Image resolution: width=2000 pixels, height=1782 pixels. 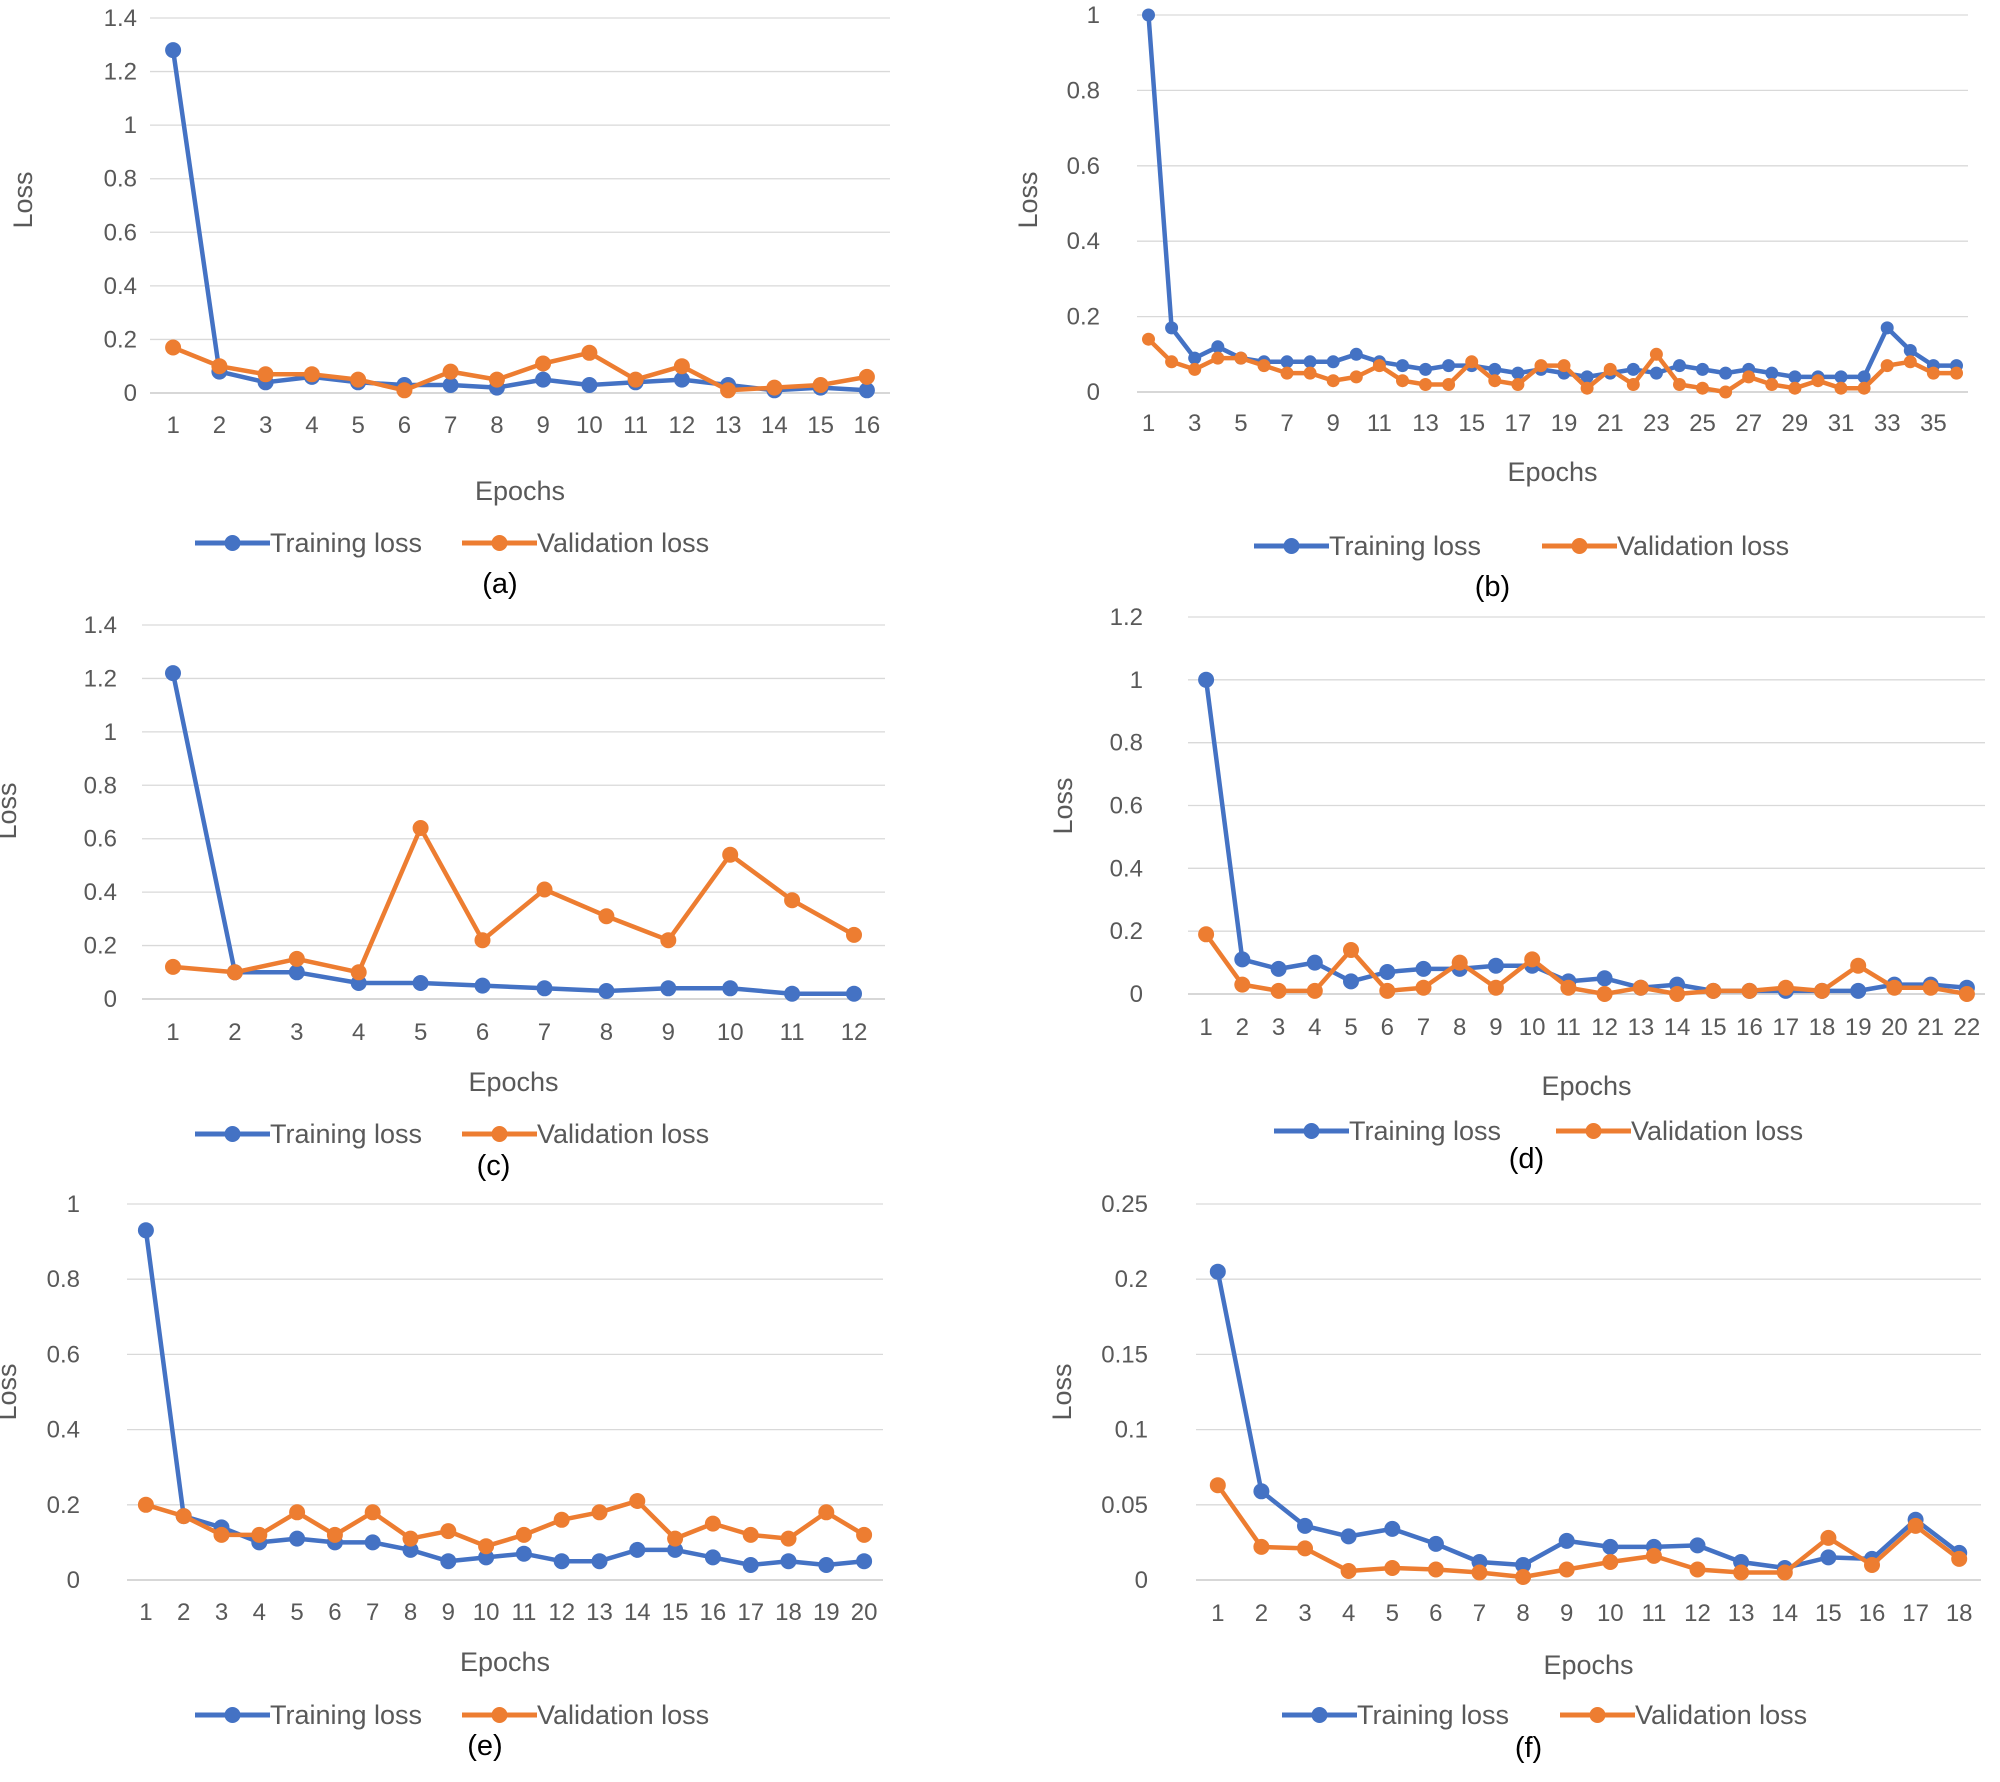 I want to click on legend-training-loss-label: Training loss, so click(x=1433, y=1715).